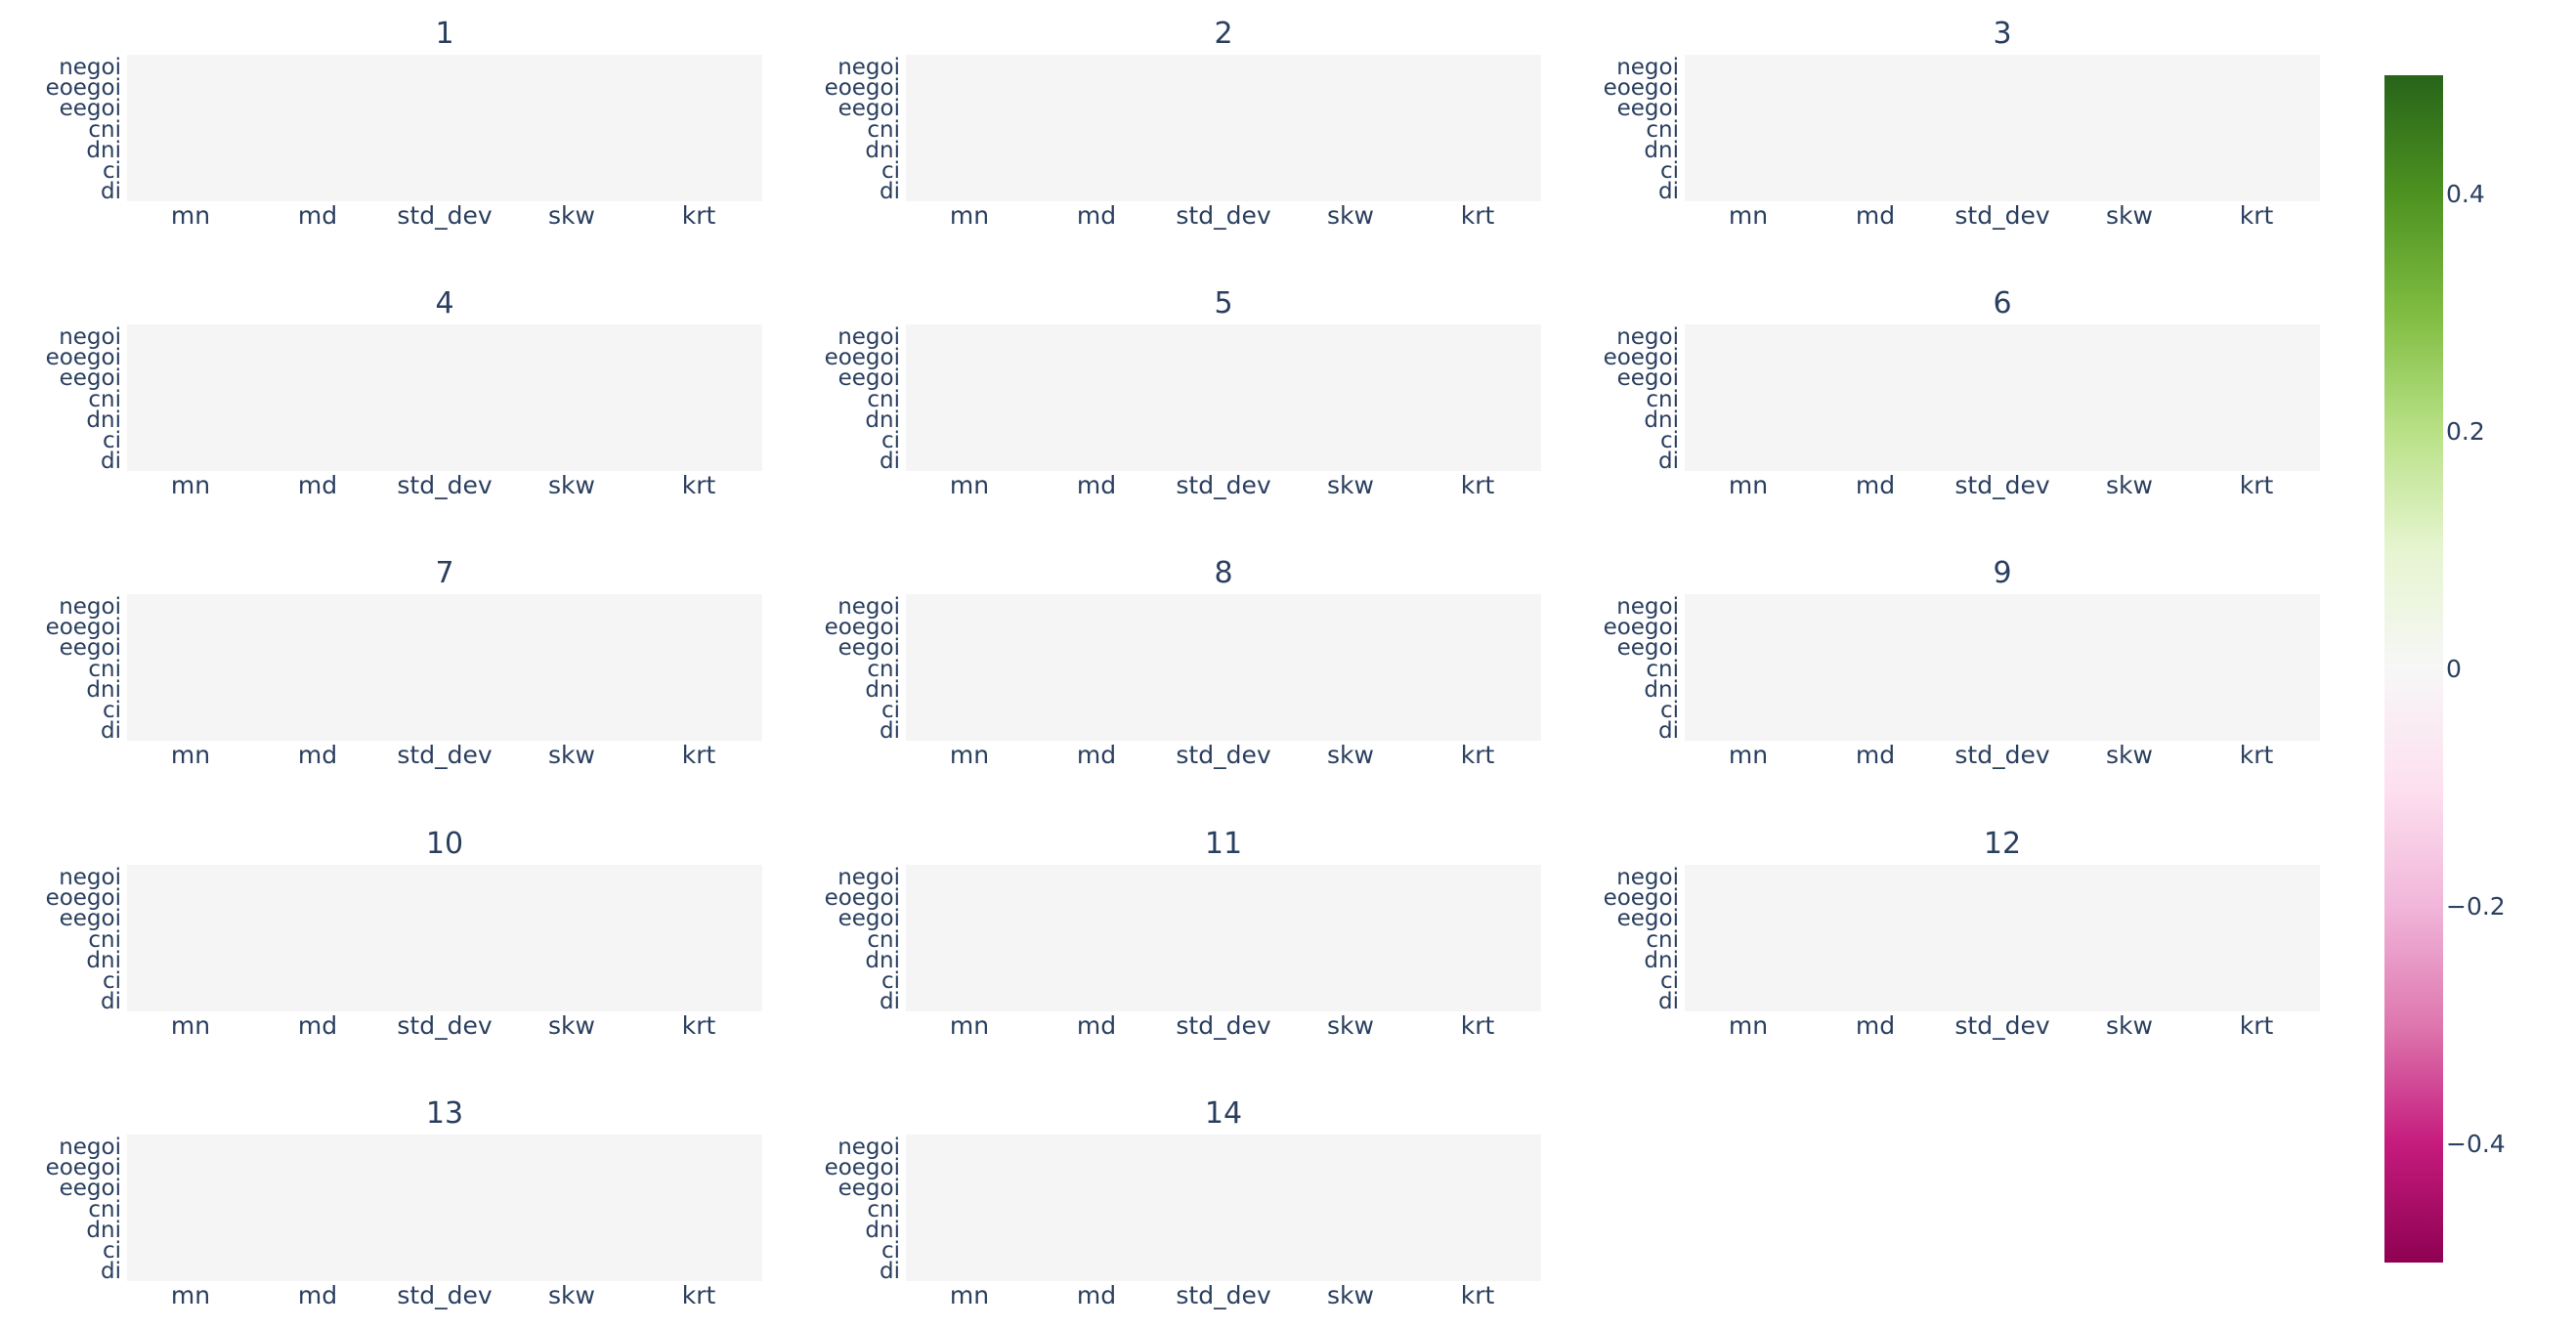 The image size is (2576, 1329). What do you see at coordinates (1223, 573) in the screenshot?
I see `subplot-title: 8` at bounding box center [1223, 573].